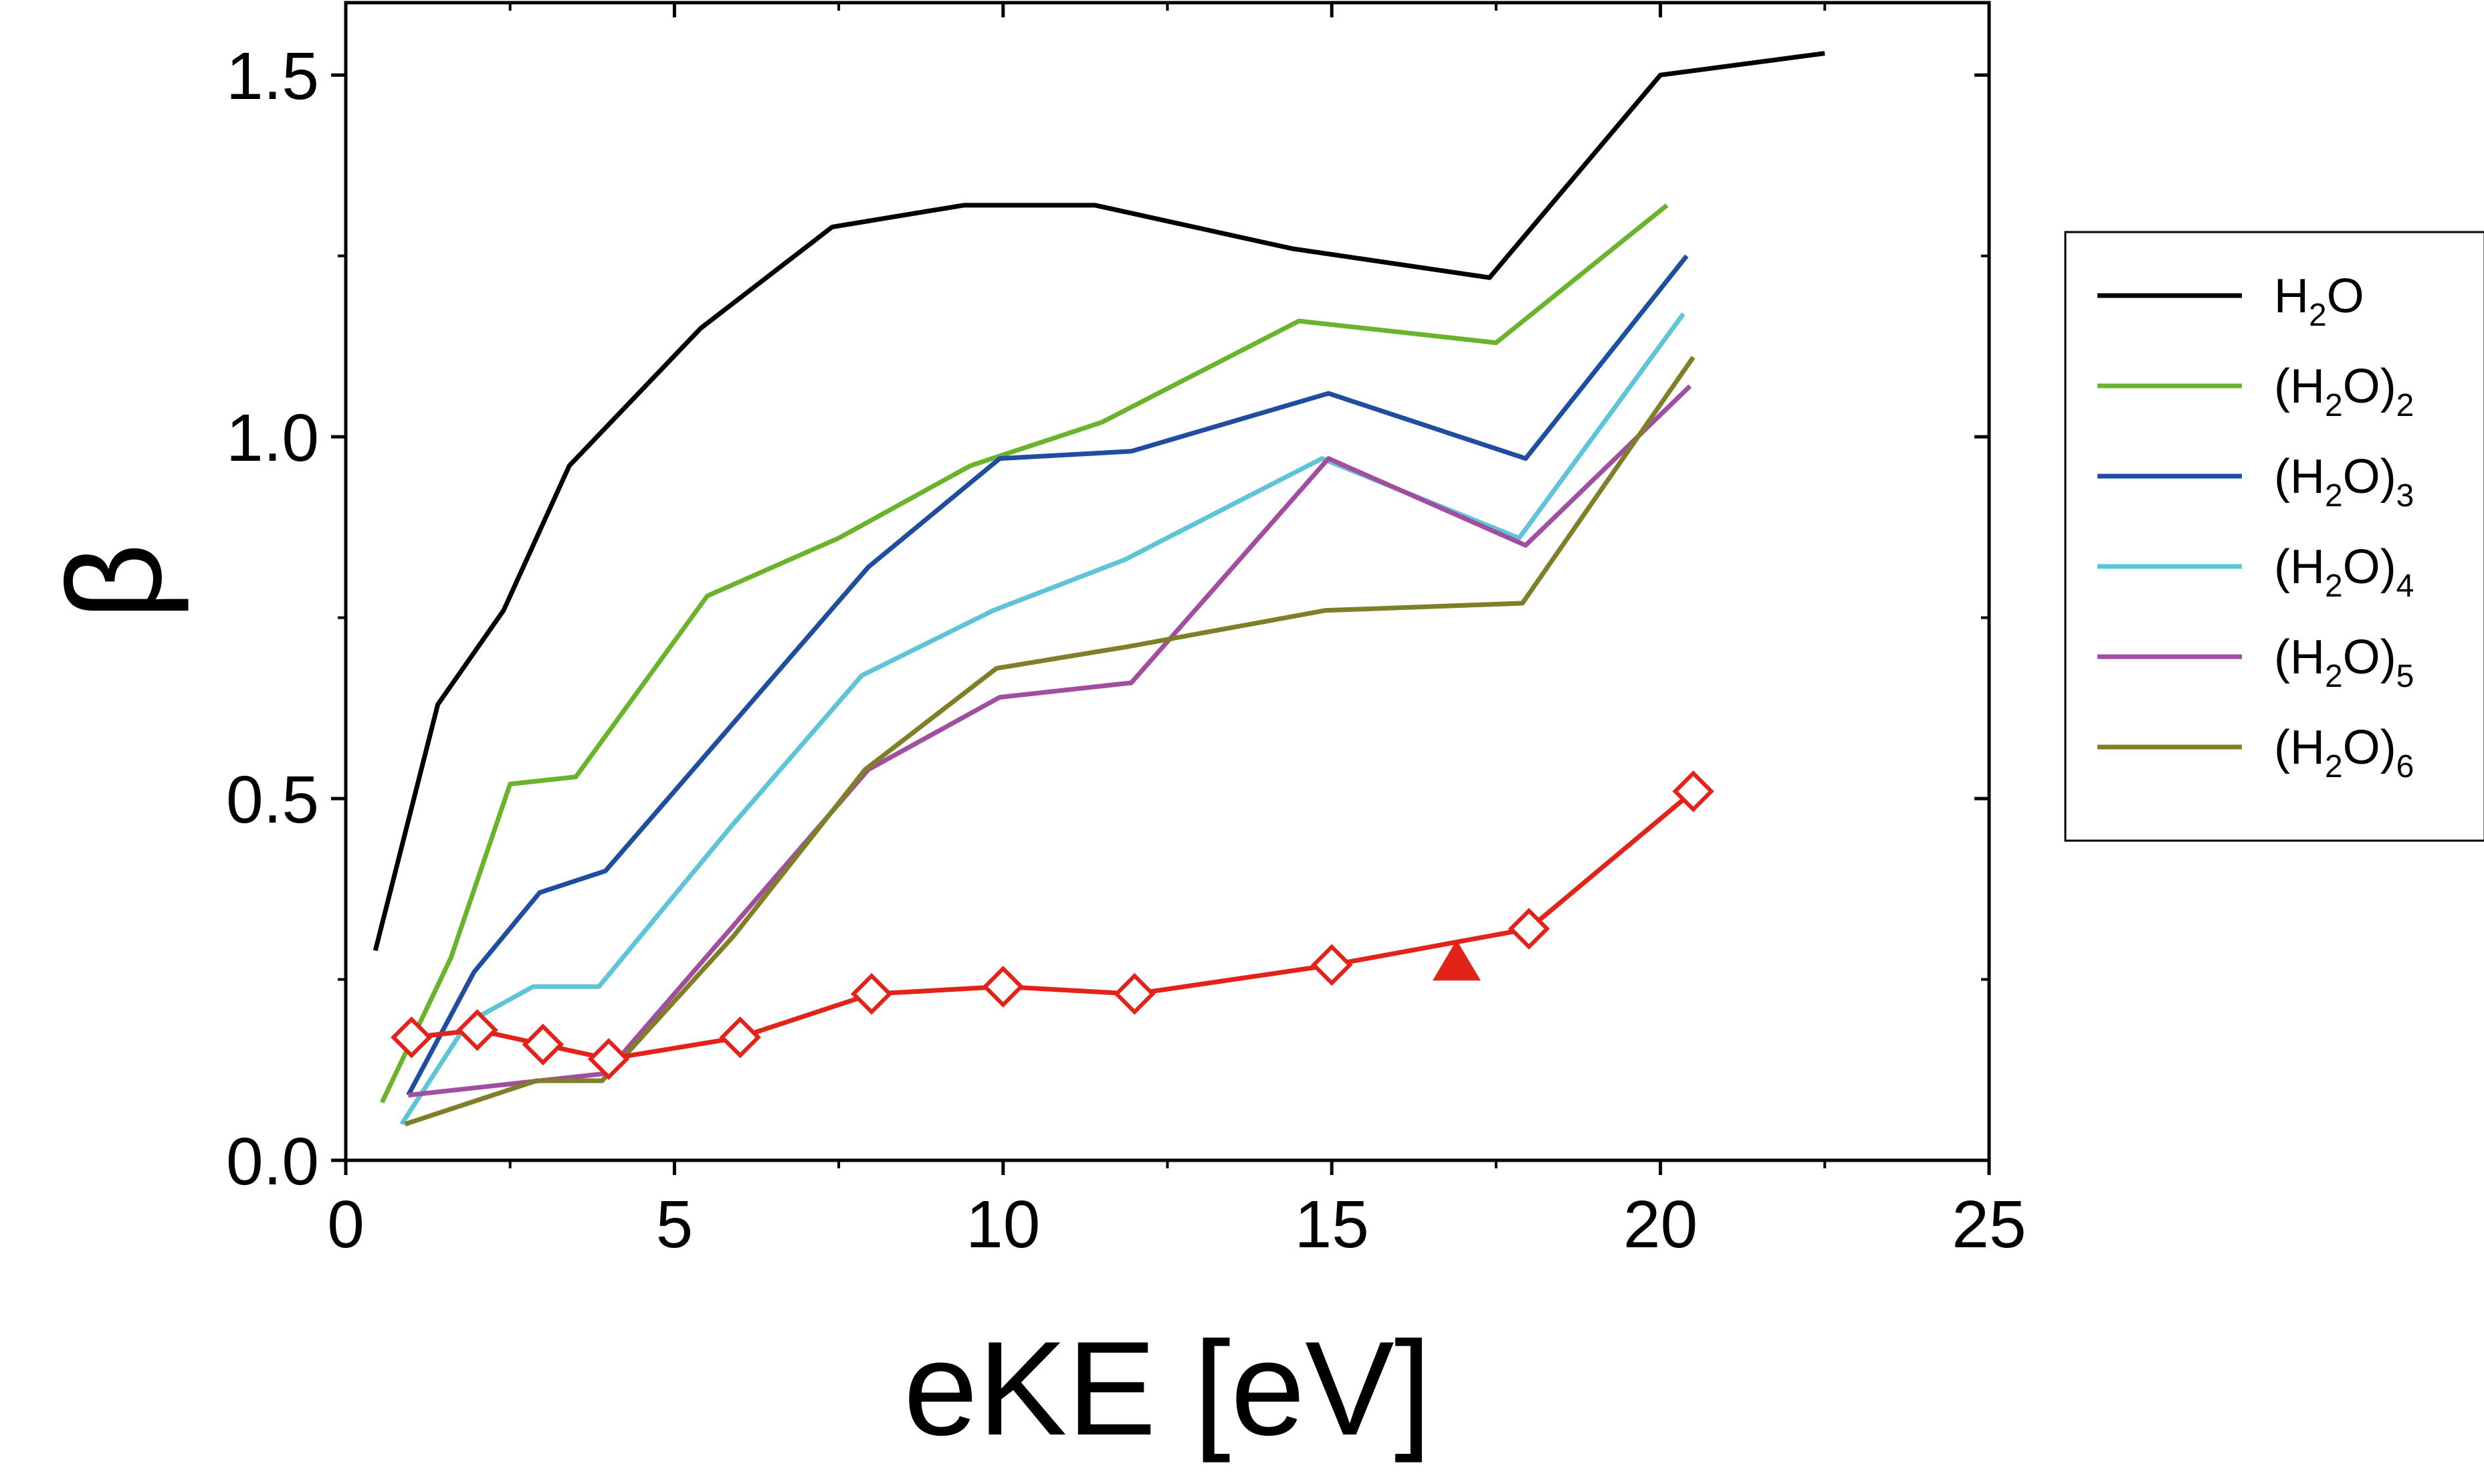 This screenshot has height=1484, width=2484. What do you see at coordinates (2405, 676) in the screenshot?
I see `legend-label-subscript: 5` at bounding box center [2405, 676].